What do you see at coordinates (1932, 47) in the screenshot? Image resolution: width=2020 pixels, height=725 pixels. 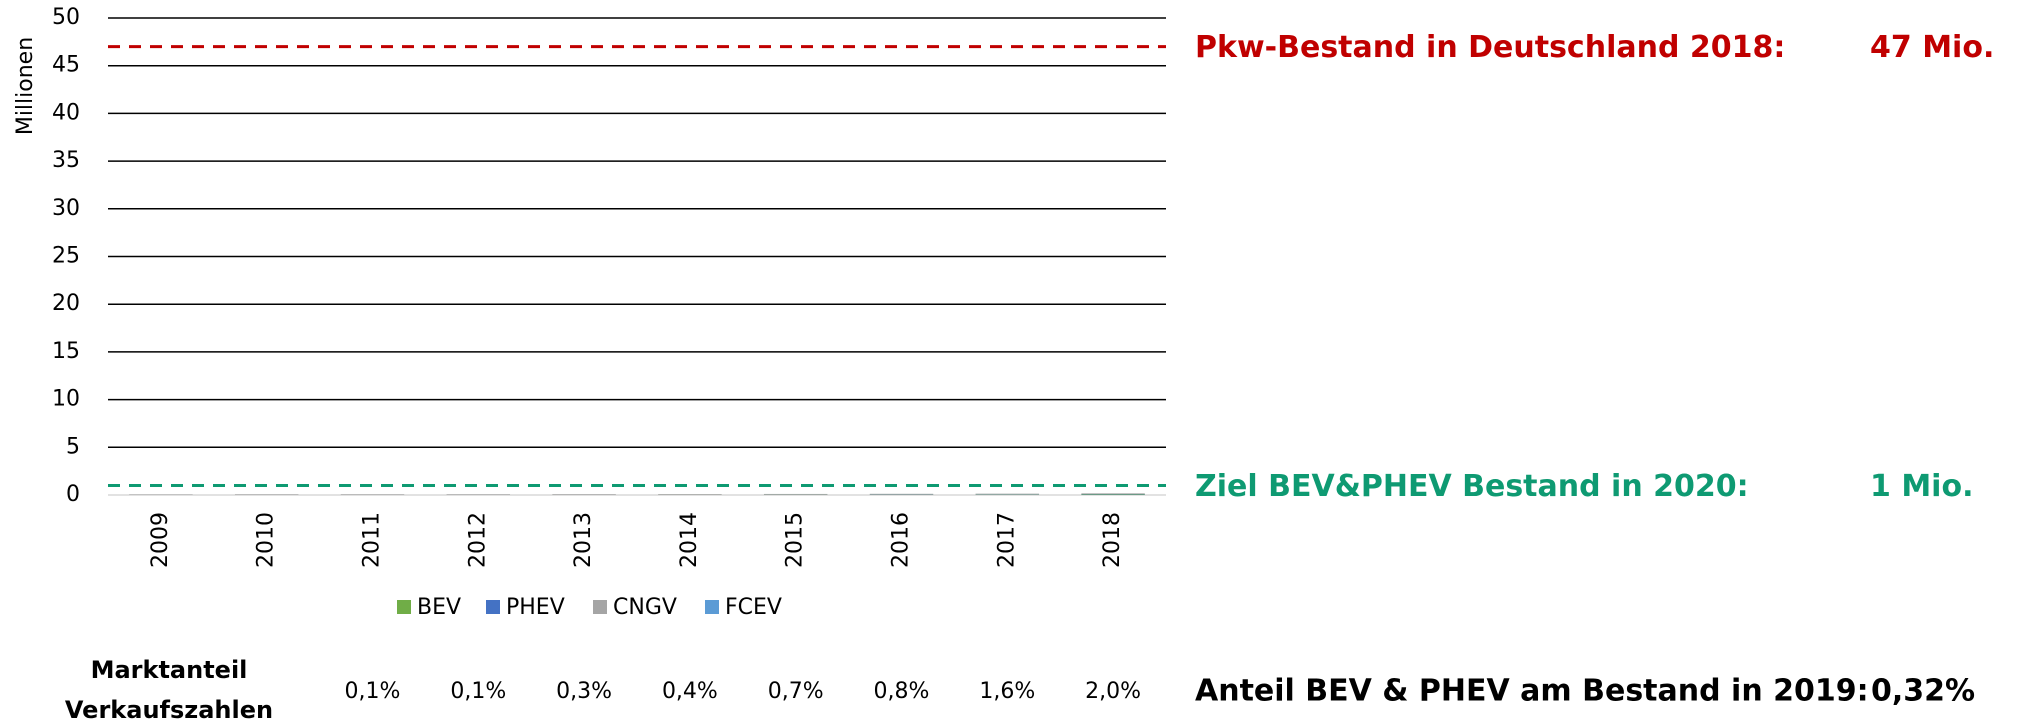 I see `reference-value: 47 Mio.` at bounding box center [1932, 47].